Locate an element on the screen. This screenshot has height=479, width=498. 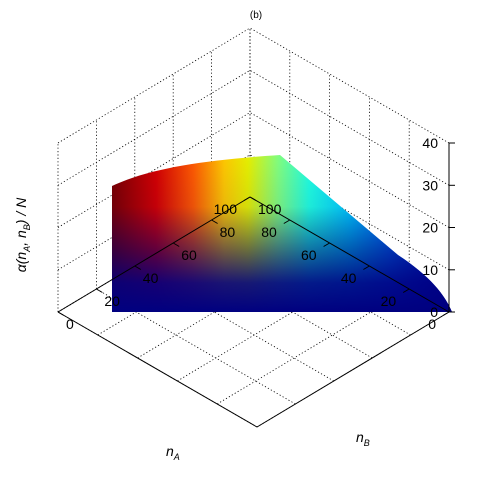
chart-title: (b) is located at coordinates (256, 15).